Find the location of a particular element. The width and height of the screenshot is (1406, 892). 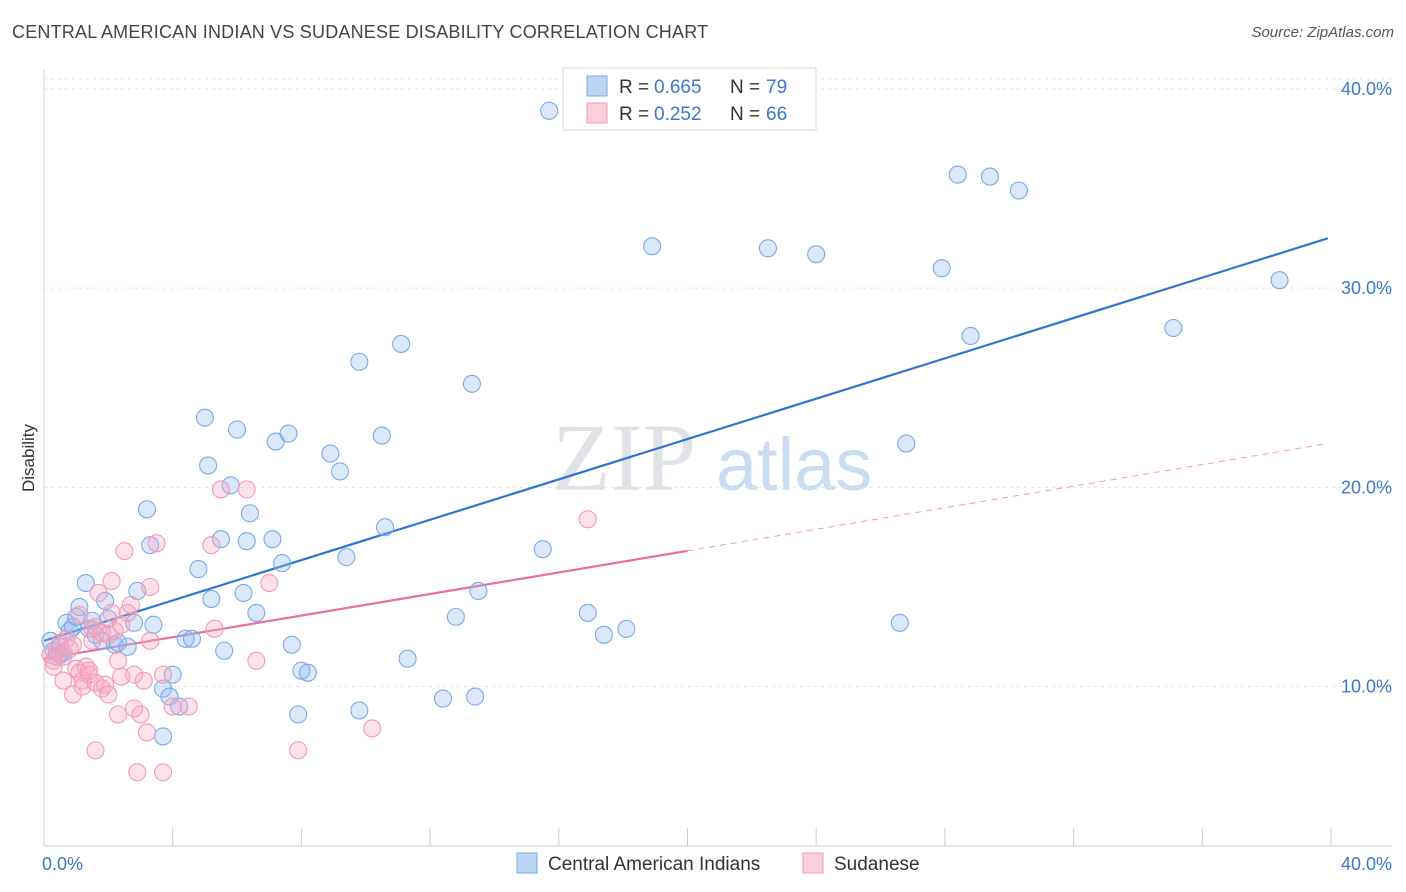

x-tick-labels: 0.0% 40.0% is located at coordinates (717, 864).